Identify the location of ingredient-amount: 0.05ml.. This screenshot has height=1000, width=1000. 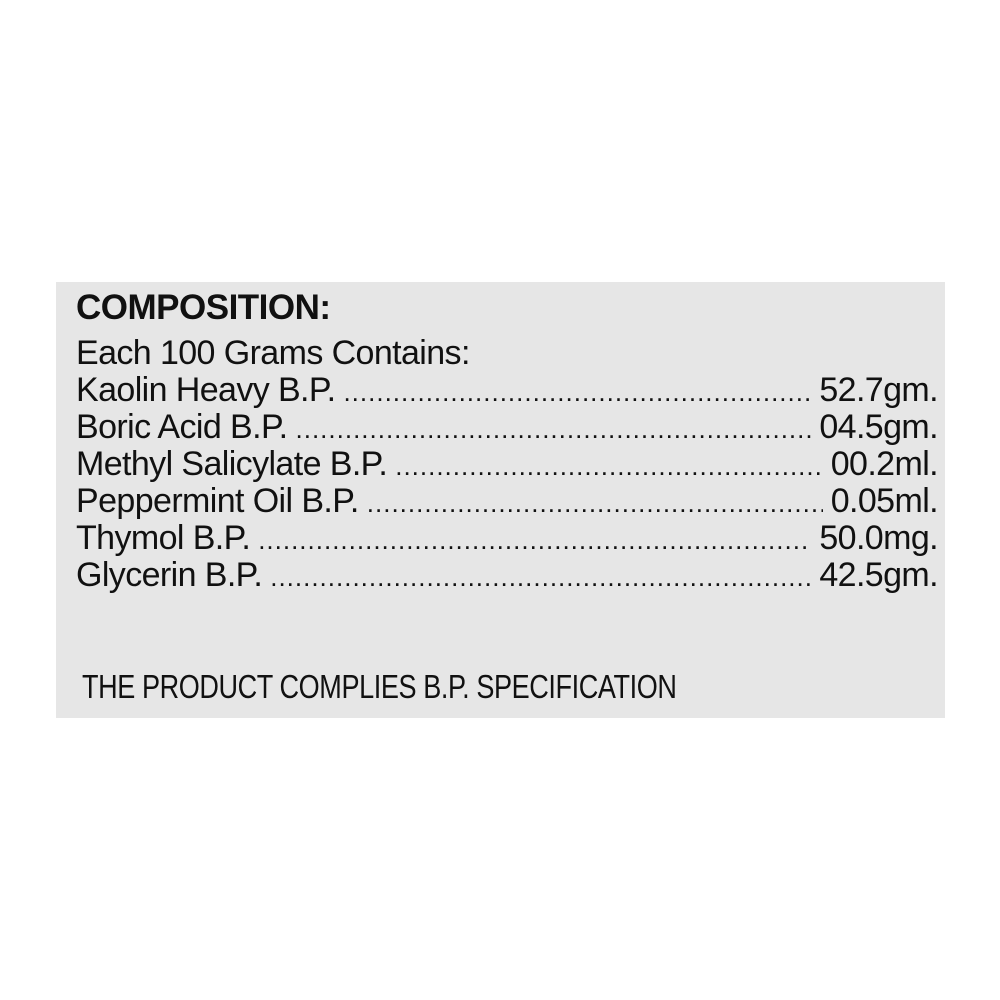
(884, 501).